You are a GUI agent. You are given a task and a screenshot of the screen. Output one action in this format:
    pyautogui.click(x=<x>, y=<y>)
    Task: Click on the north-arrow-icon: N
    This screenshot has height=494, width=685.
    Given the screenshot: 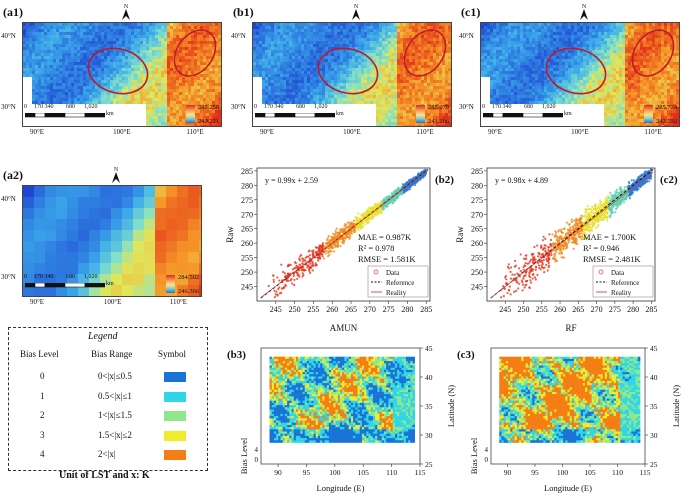 What is the action you would take?
    pyautogui.click(x=116, y=175)
    